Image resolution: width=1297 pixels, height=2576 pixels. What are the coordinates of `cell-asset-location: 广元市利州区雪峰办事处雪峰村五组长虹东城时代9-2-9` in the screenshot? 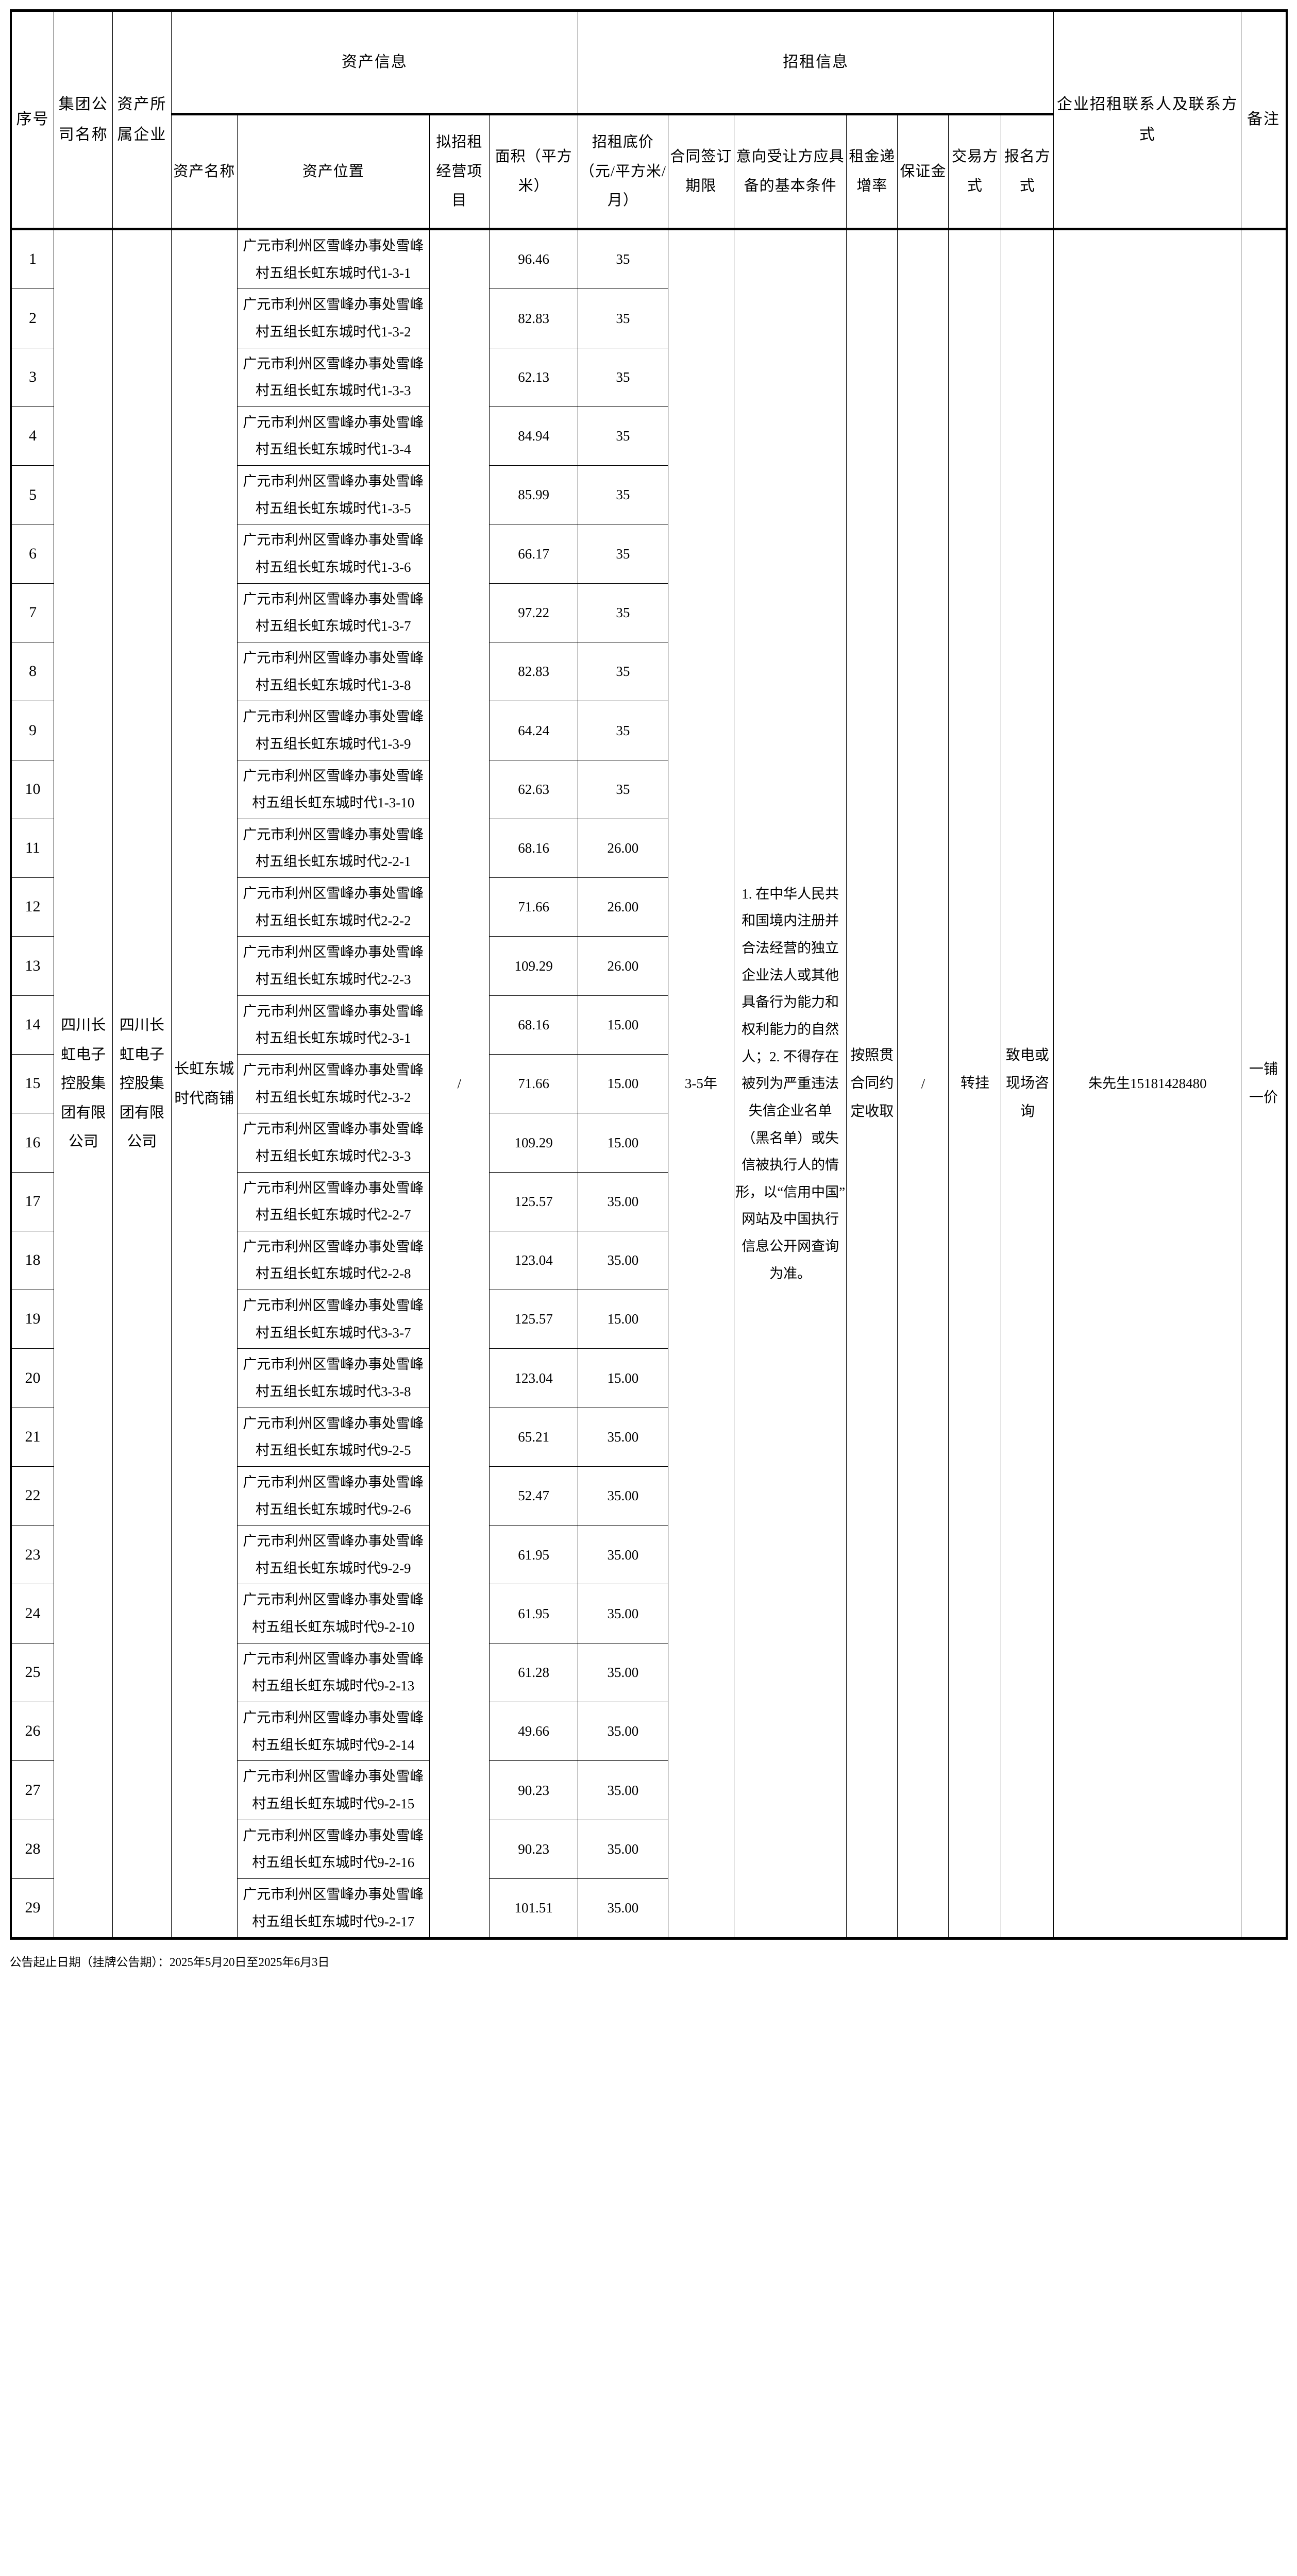 It's located at (333, 1555).